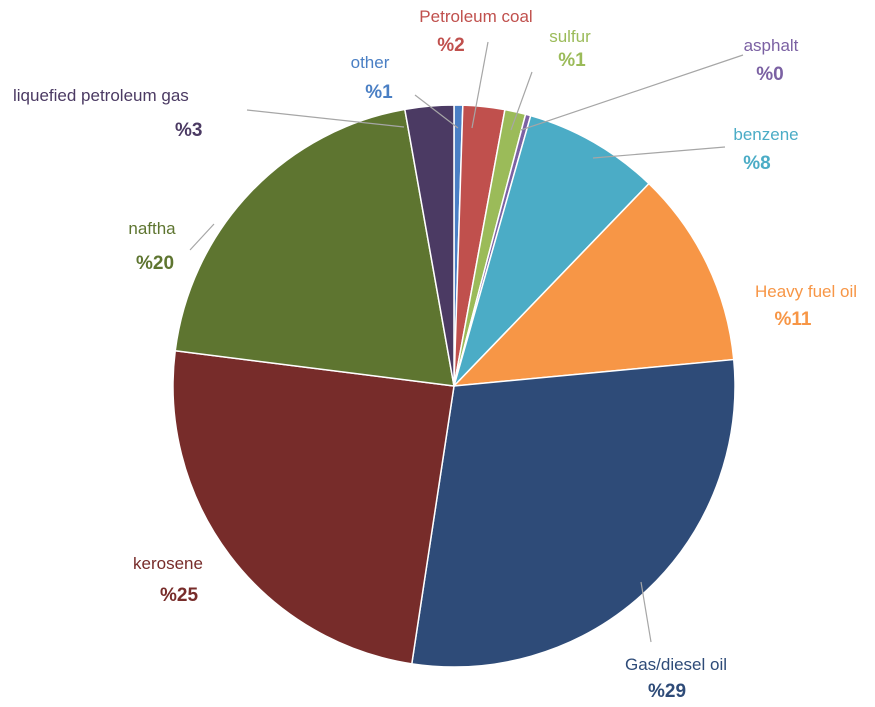  Describe the element at coordinates (168, 563) in the screenshot. I see `label-kerosene: kerosene` at that location.